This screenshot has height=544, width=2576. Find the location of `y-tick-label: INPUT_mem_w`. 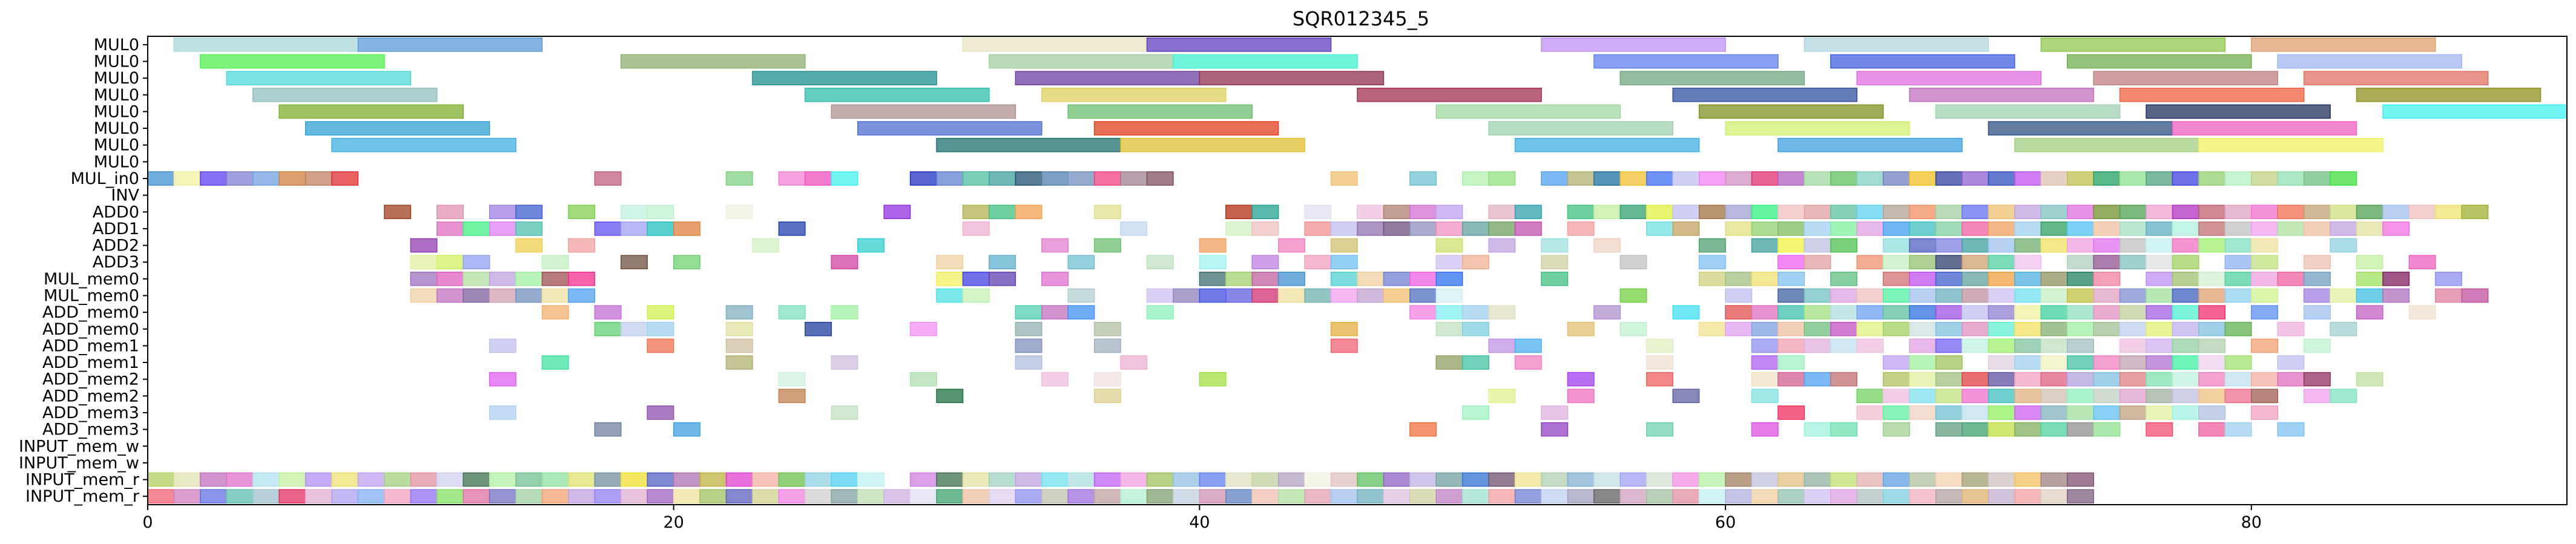

y-tick-label: INPUT_mem_w is located at coordinates (79, 463).